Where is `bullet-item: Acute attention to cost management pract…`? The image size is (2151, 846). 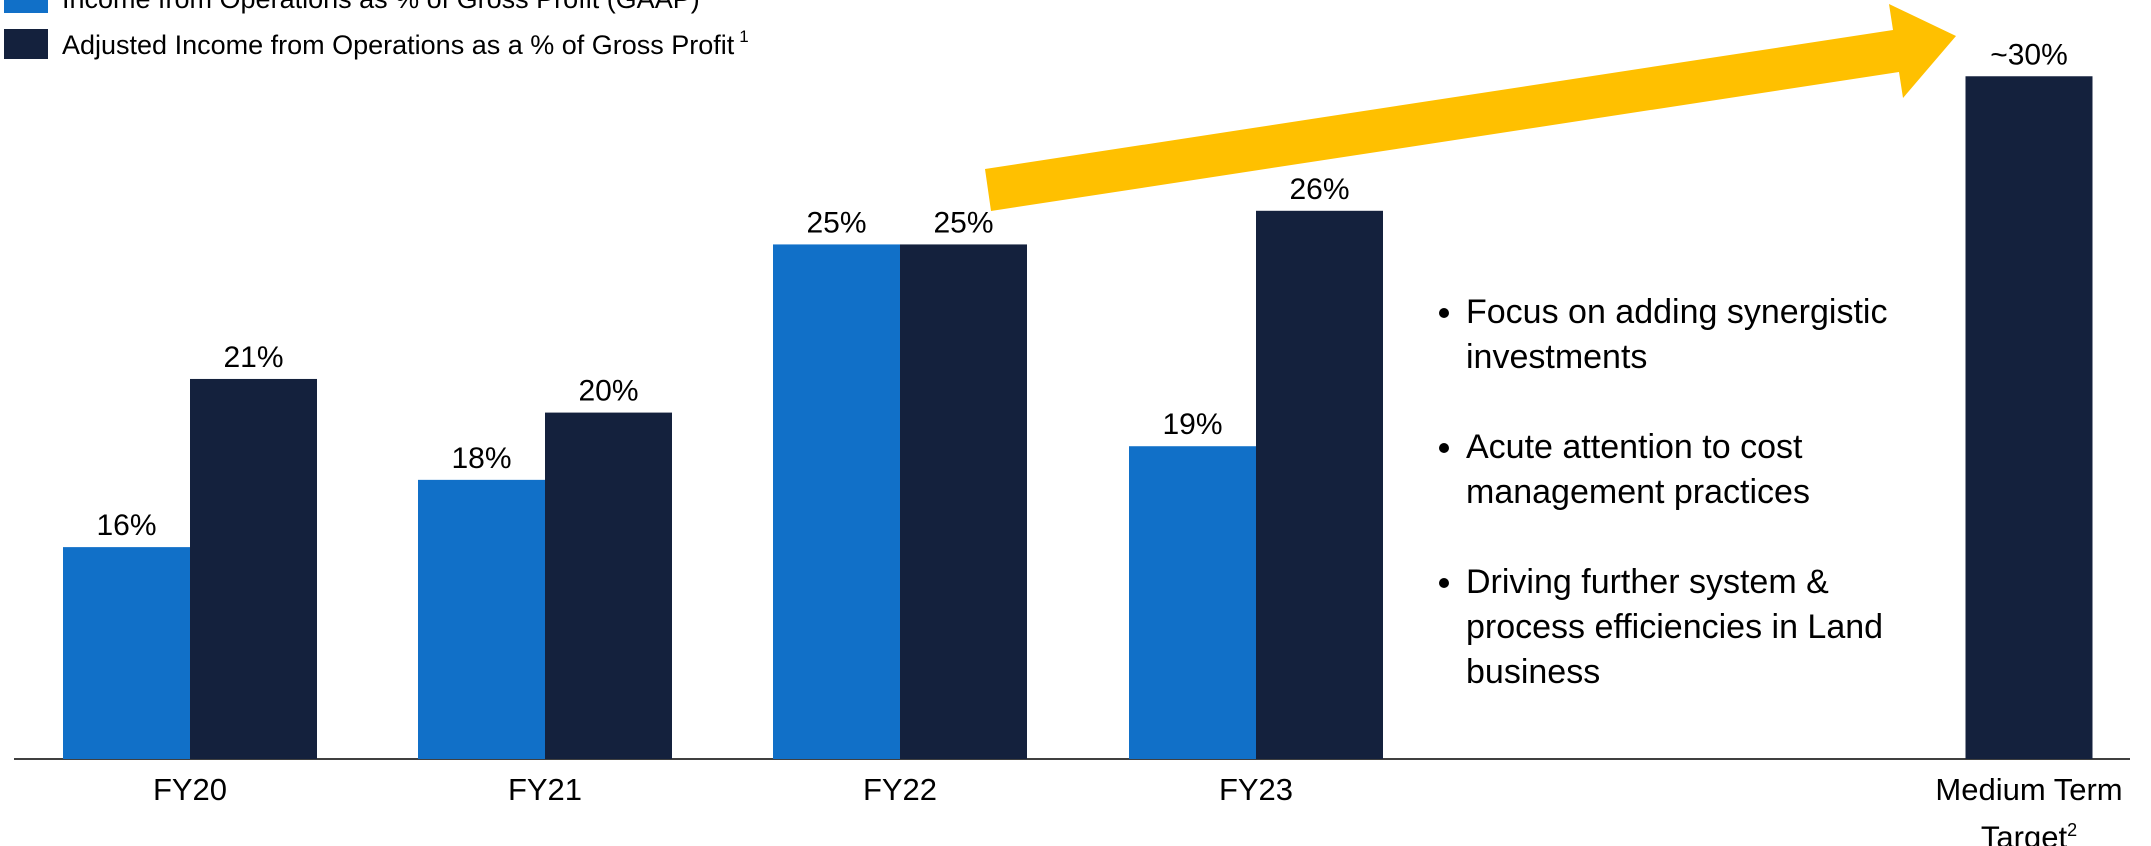 bullet-item: Acute attention to cost management pract… is located at coordinates (1701, 470).